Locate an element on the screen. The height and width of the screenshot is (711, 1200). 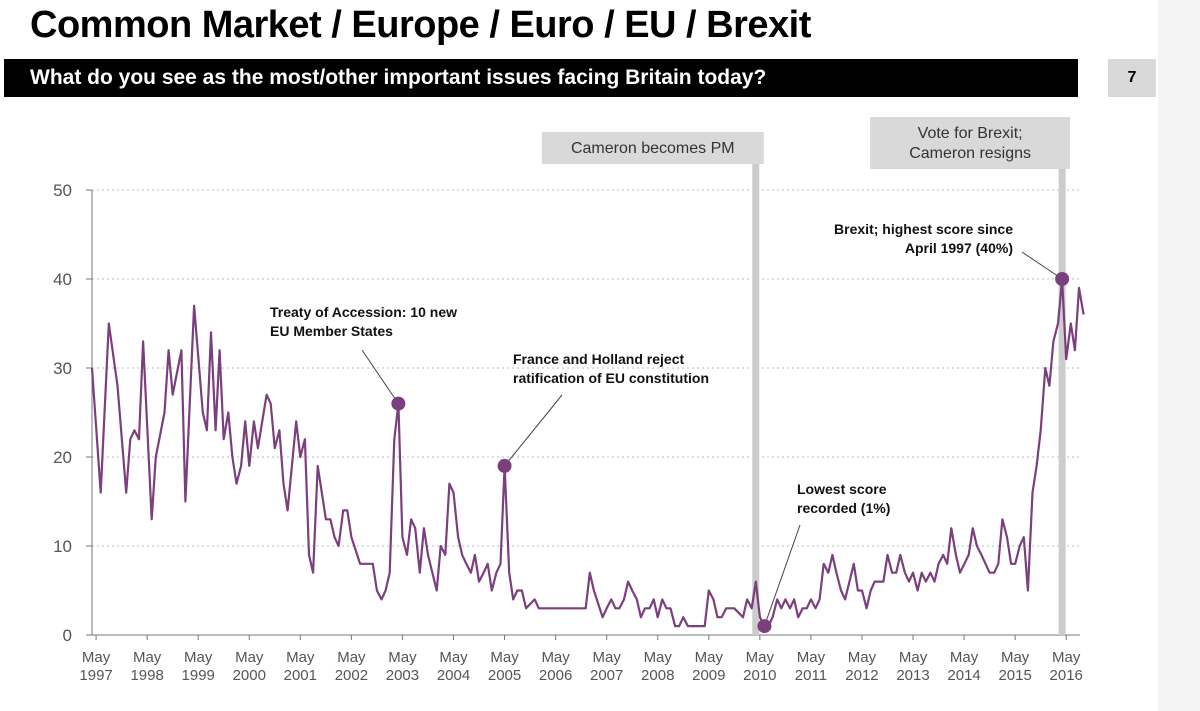
y-tick-label: 0 is located at coordinates (67, 635).